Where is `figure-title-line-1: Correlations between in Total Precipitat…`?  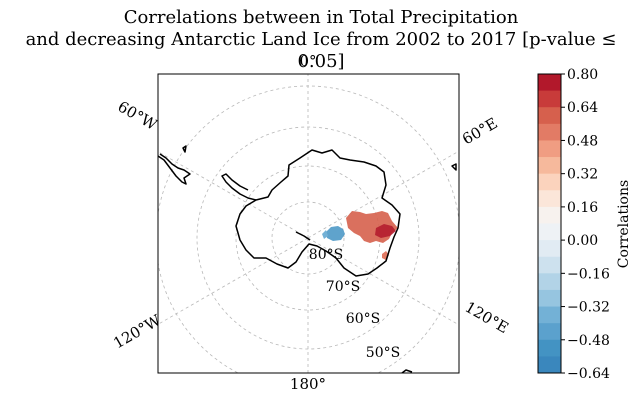
figure-title-line-1: Correlations between in Total Precipitat… is located at coordinates (321, 17).